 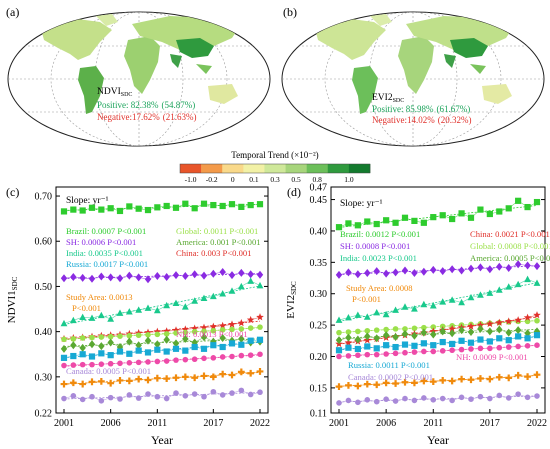 I want to click on map-a-positive: Positive: 82.38% (54.87%), so click(x=146, y=105).